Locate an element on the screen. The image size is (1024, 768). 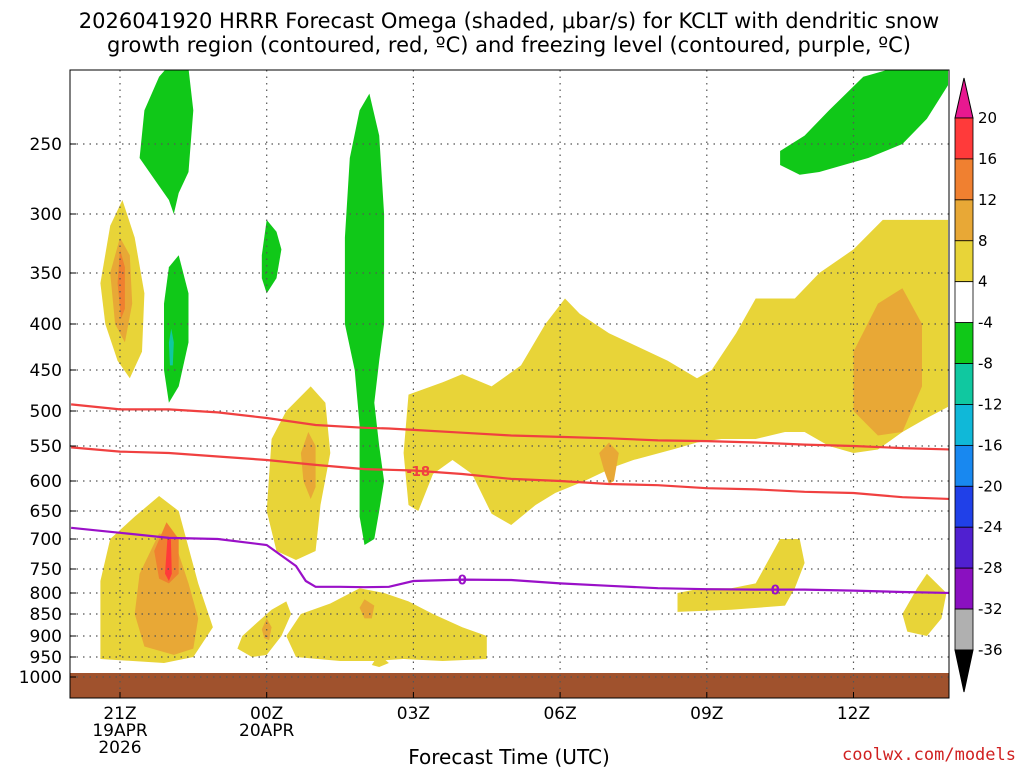
ground-layer is located at coordinates (509, 685).